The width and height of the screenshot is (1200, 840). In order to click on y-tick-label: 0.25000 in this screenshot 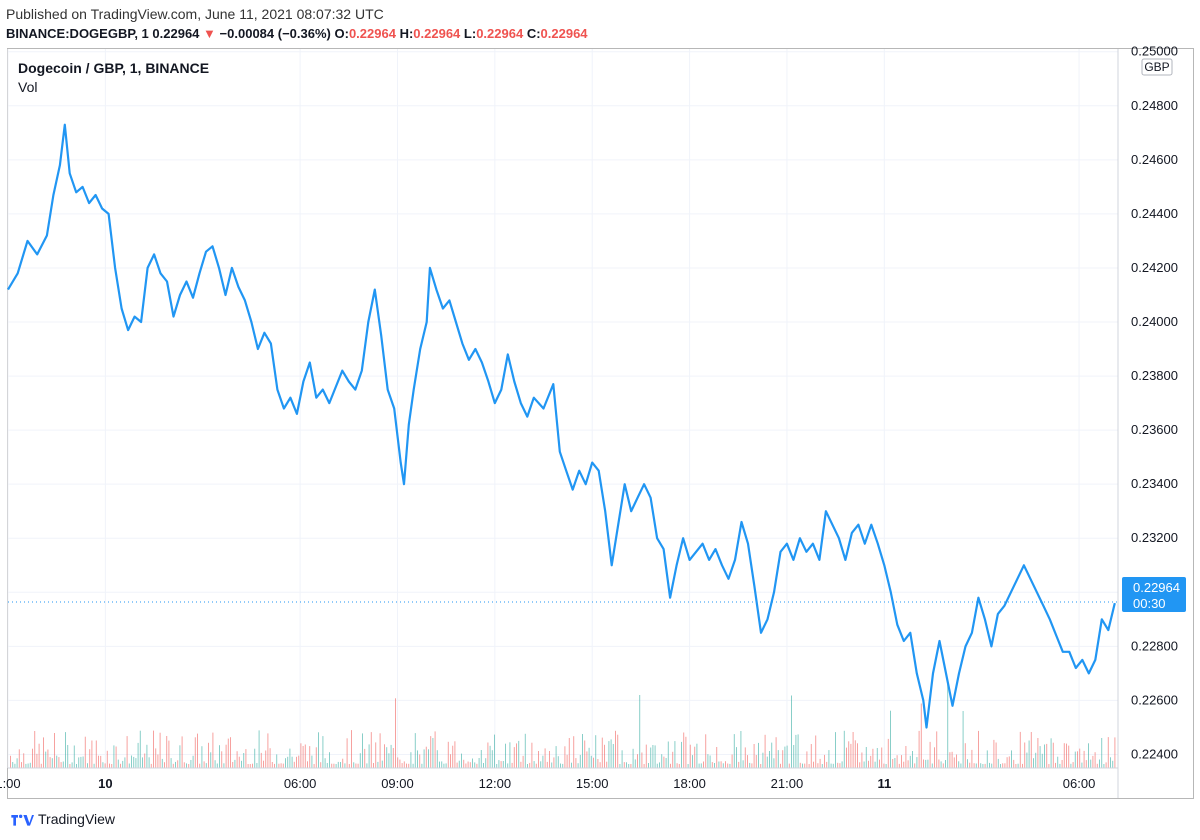, I will do `click(1154, 51)`.